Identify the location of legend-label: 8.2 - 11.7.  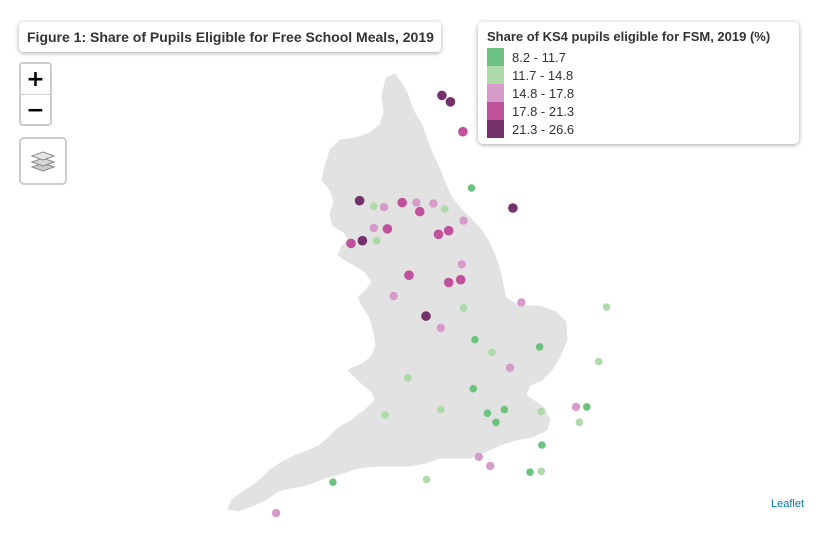
(539, 57).